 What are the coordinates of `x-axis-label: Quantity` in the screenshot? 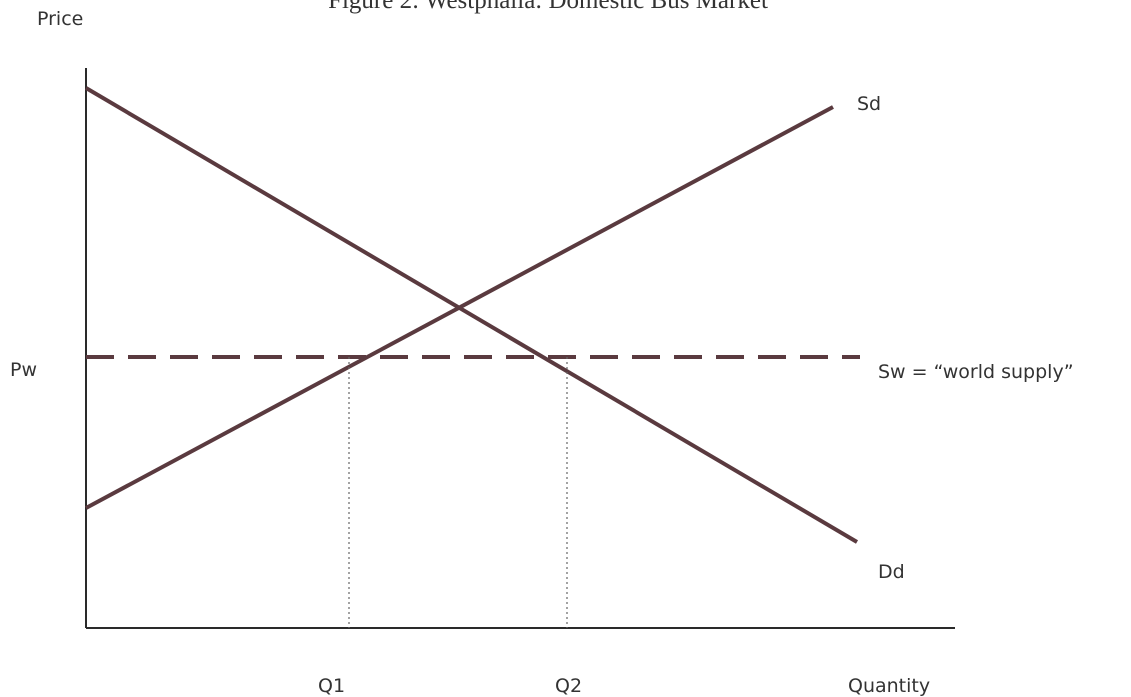 It's located at (889, 686).